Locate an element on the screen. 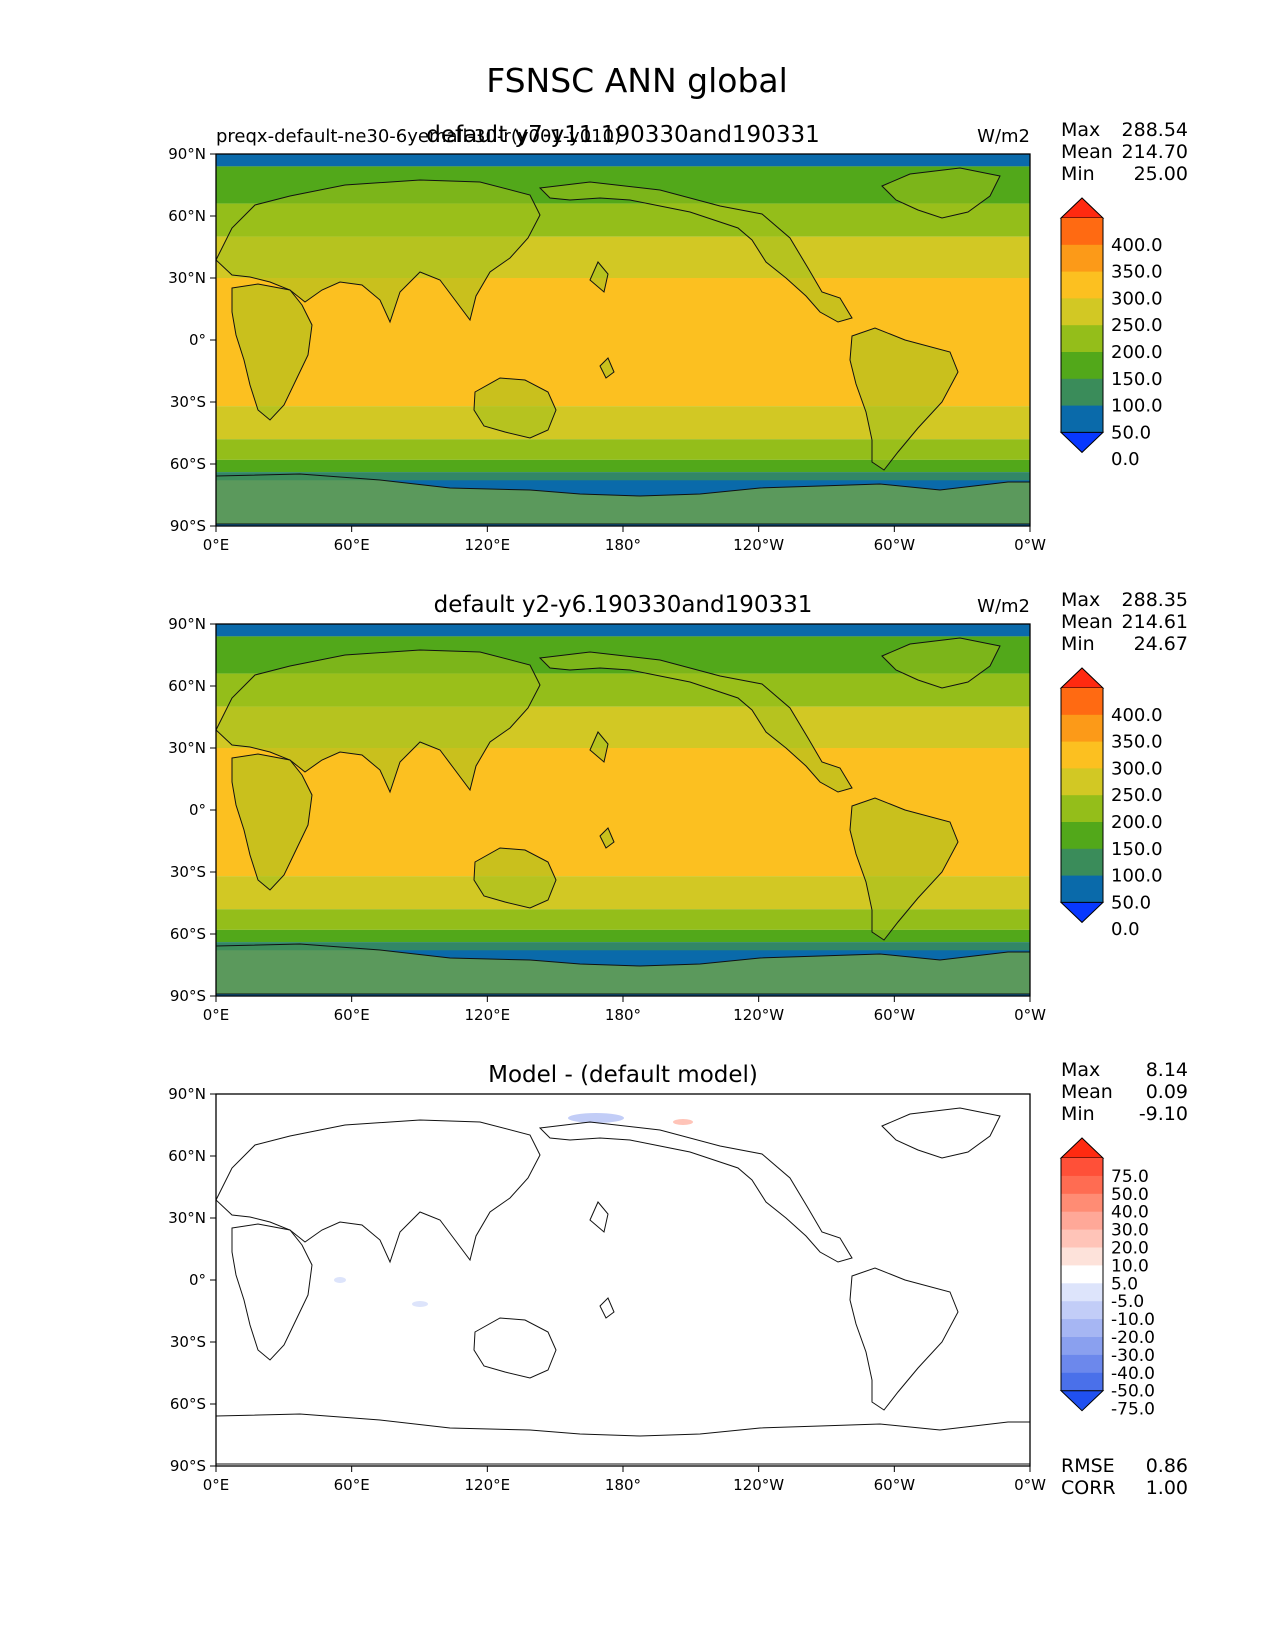  colorbar-tick-label: -10.0 is located at coordinates (1133, 1320).